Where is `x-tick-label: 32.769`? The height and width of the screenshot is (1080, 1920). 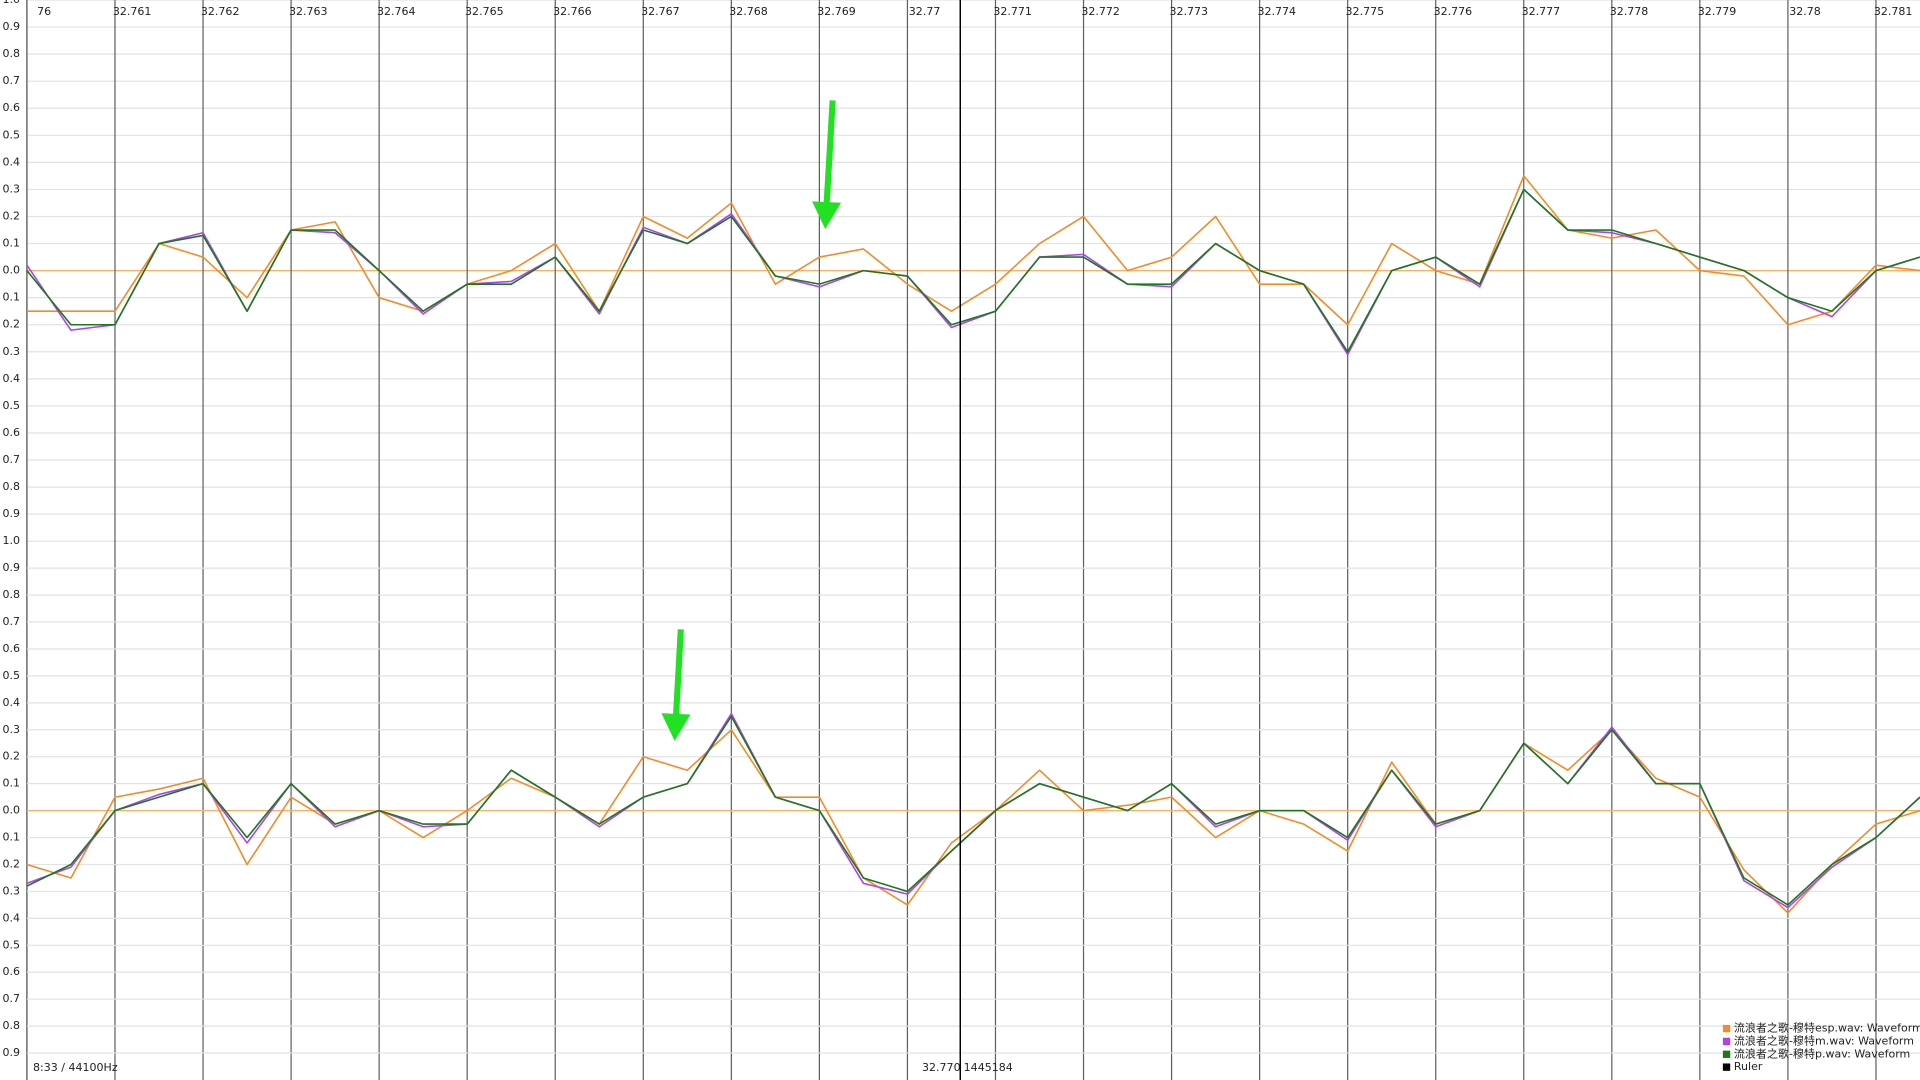
x-tick-label: 32.769 is located at coordinates (836, 11).